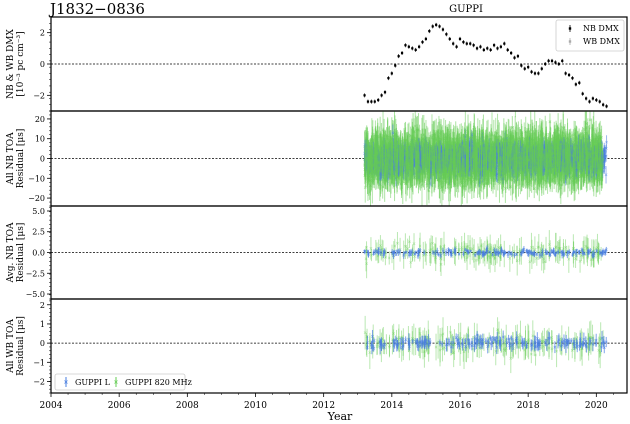  What do you see at coordinates (96, 9) in the screenshot?
I see `pulsar-title: J1832−0836` at bounding box center [96, 9].